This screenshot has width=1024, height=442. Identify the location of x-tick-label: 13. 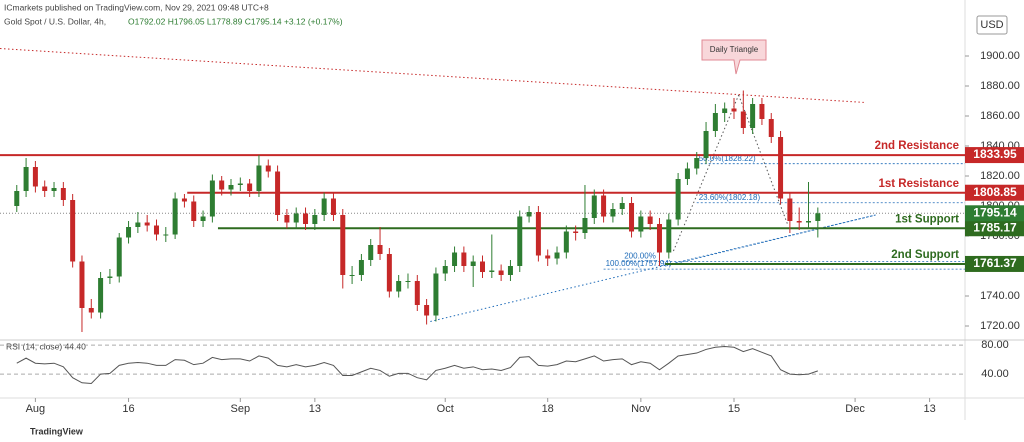
(929, 409).